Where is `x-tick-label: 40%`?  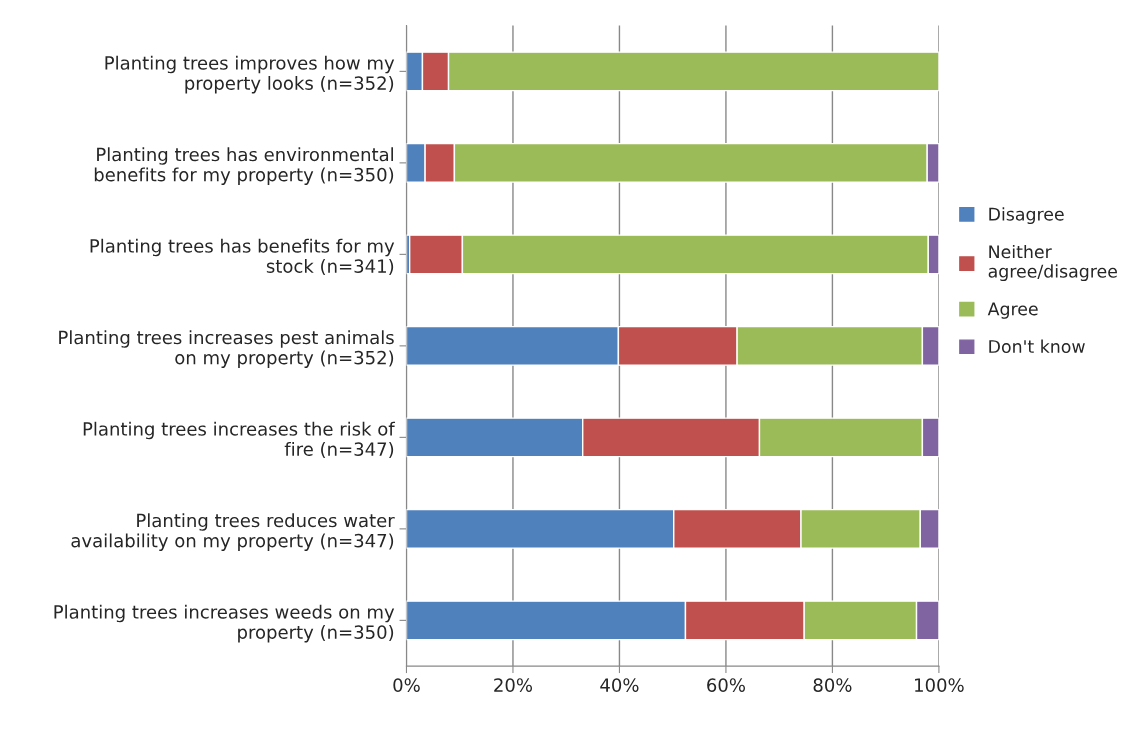 x-tick-label: 40% is located at coordinates (619, 685).